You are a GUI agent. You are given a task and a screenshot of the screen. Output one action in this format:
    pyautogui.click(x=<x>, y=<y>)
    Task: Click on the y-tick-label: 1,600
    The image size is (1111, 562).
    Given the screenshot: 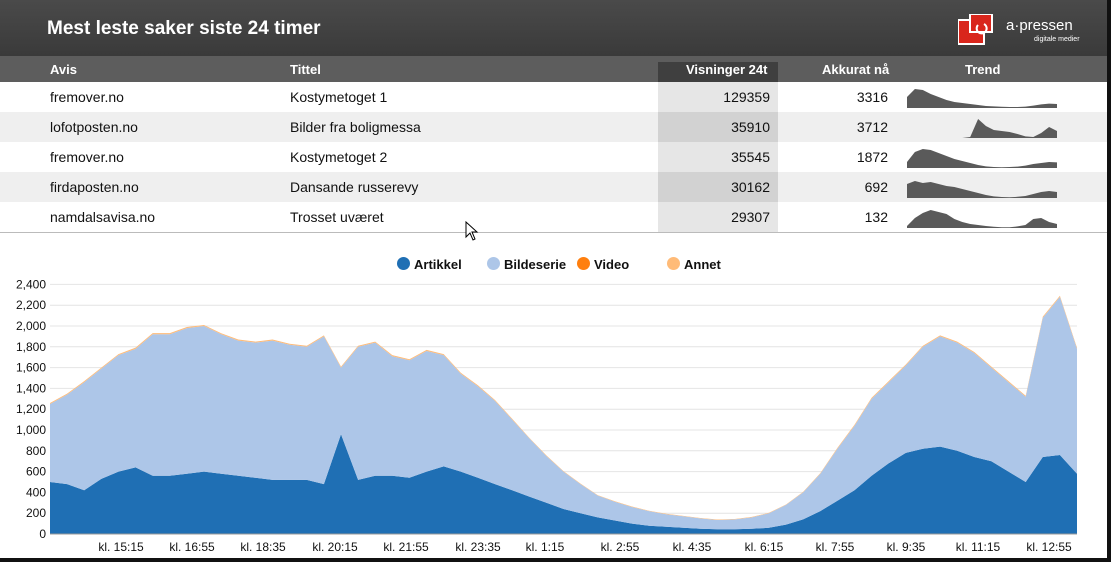 What is the action you would take?
    pyautogui.click(x=31, y=368)
    